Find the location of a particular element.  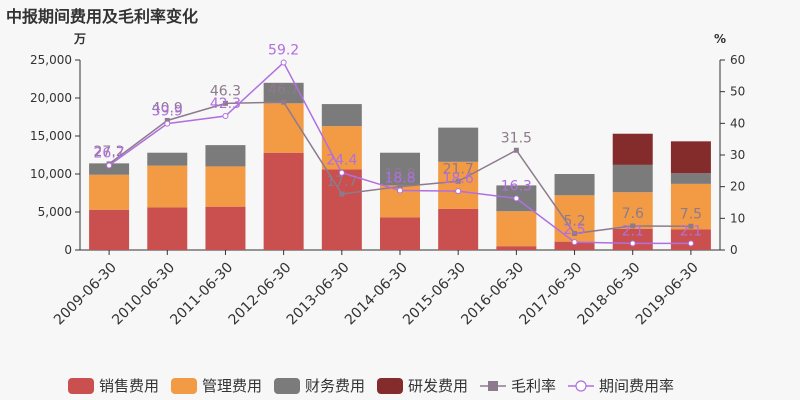

data-label: 31.5 is located at coordinates (516, 138).